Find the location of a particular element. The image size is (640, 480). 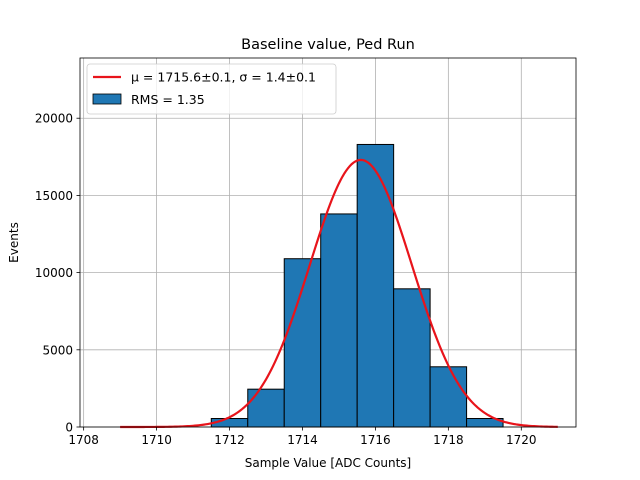

y-tick-label: 15000 is located at coordinates (54, 196).